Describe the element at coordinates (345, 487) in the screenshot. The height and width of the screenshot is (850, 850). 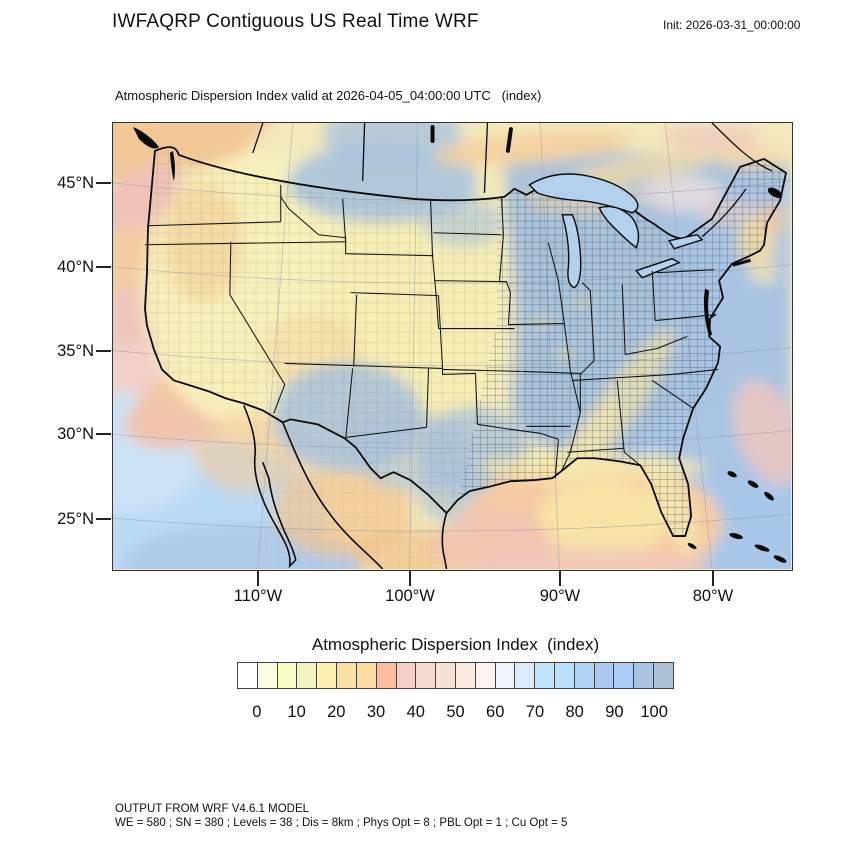
I see `mexico-coastline` at that location.